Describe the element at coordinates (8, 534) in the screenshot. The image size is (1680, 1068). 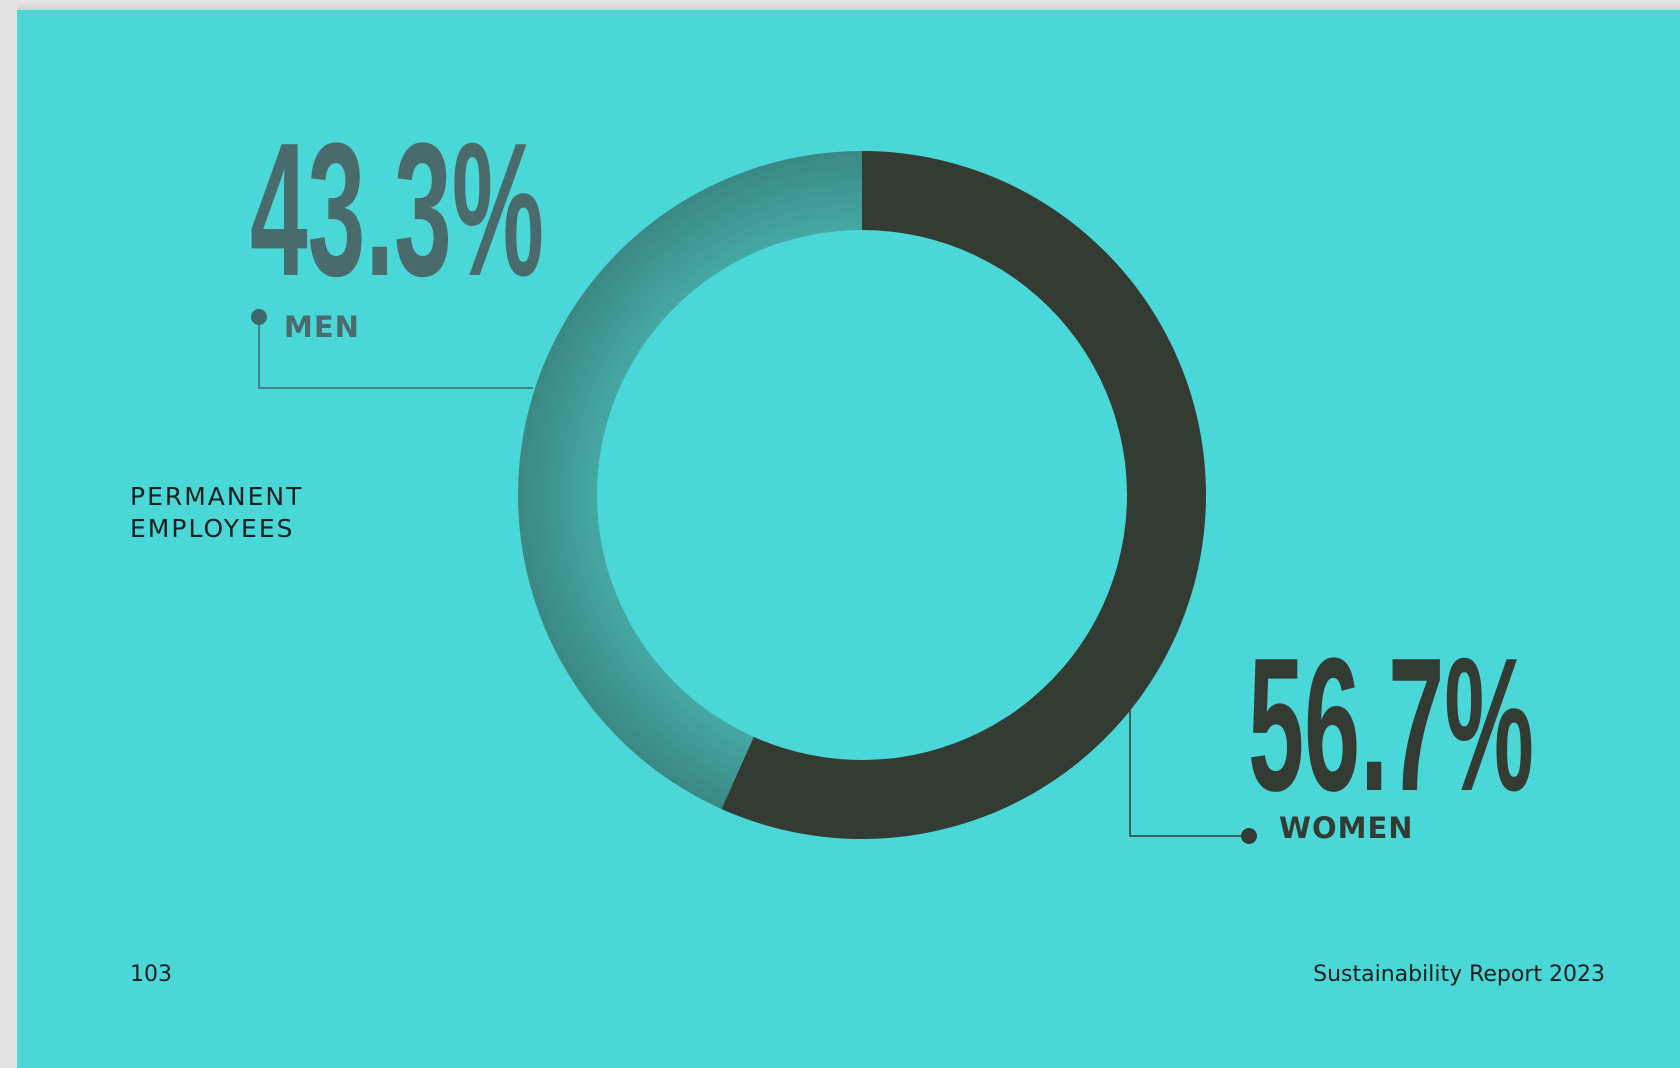
I see `page-left-edge` at that location.